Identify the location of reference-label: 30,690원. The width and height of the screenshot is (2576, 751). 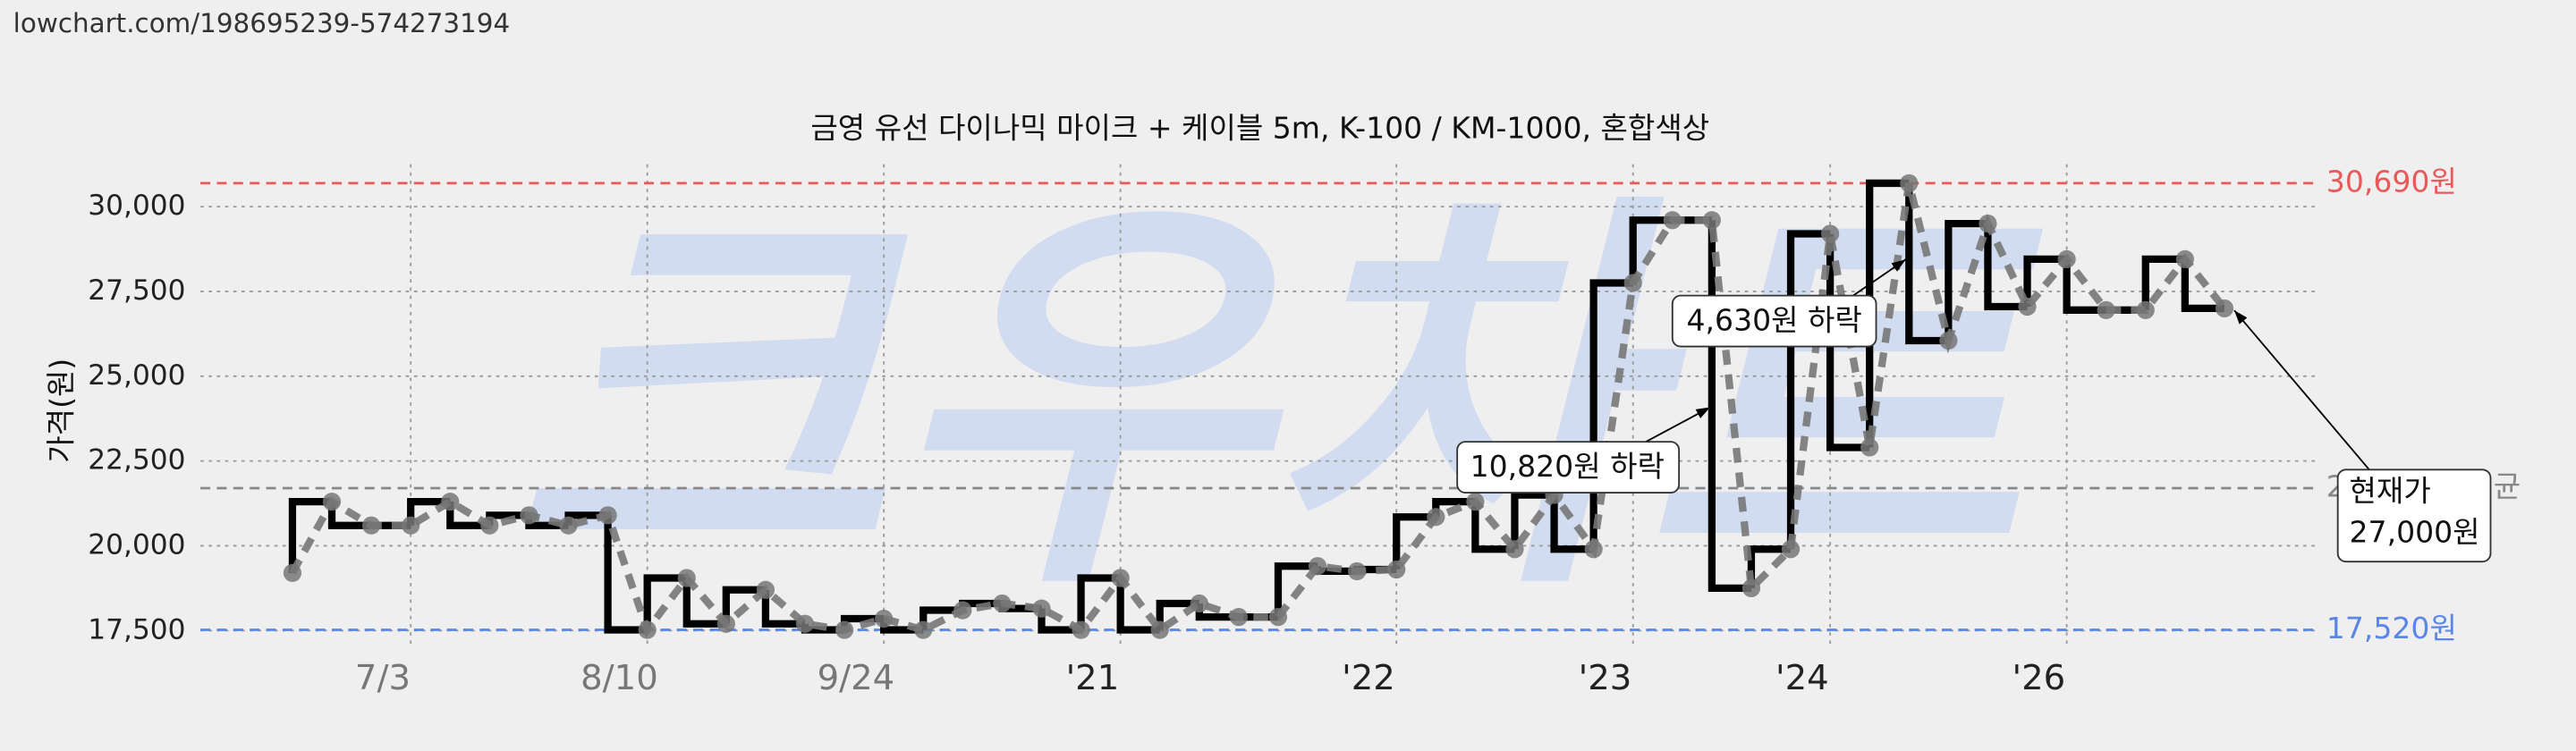
(2391, 181).